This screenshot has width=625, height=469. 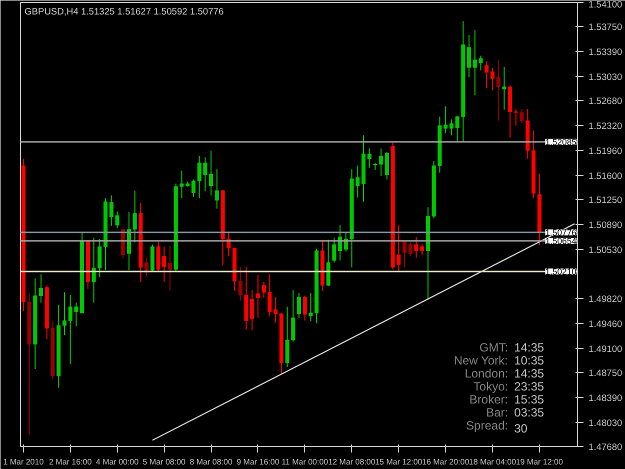 What do you see at coordinates (605, 323) in the screenshot?
I see `y-tick-label: 1.49460` at bounding box center [605, 323].